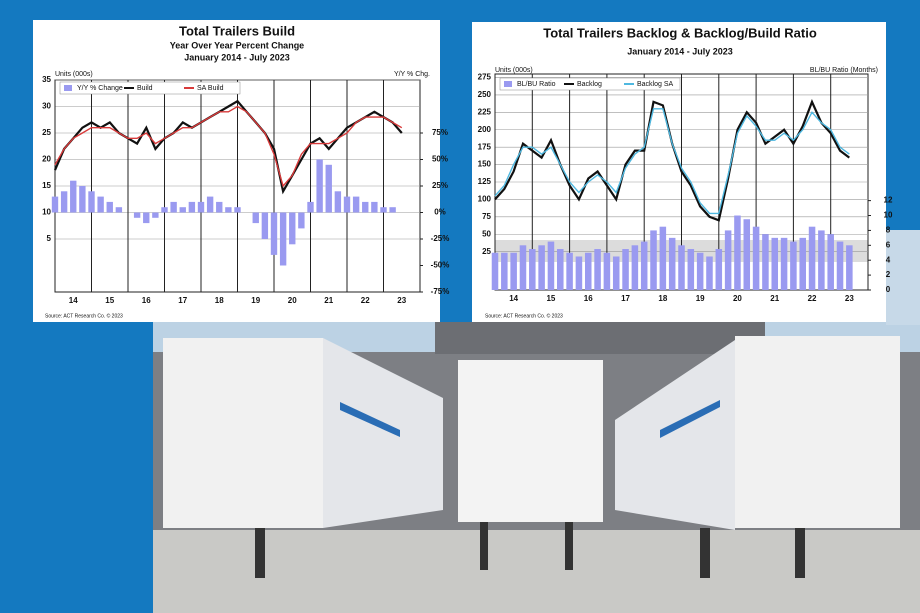 The width and height of the screenshot is (920, 613). What do you see at coordinates (46, 212) in the screenshot?
I see `y-tick-label: 10` at bounding box center [46, 212].